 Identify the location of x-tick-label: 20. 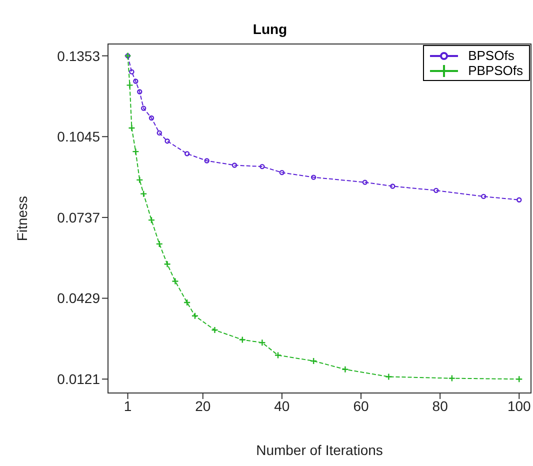
(203, 406).